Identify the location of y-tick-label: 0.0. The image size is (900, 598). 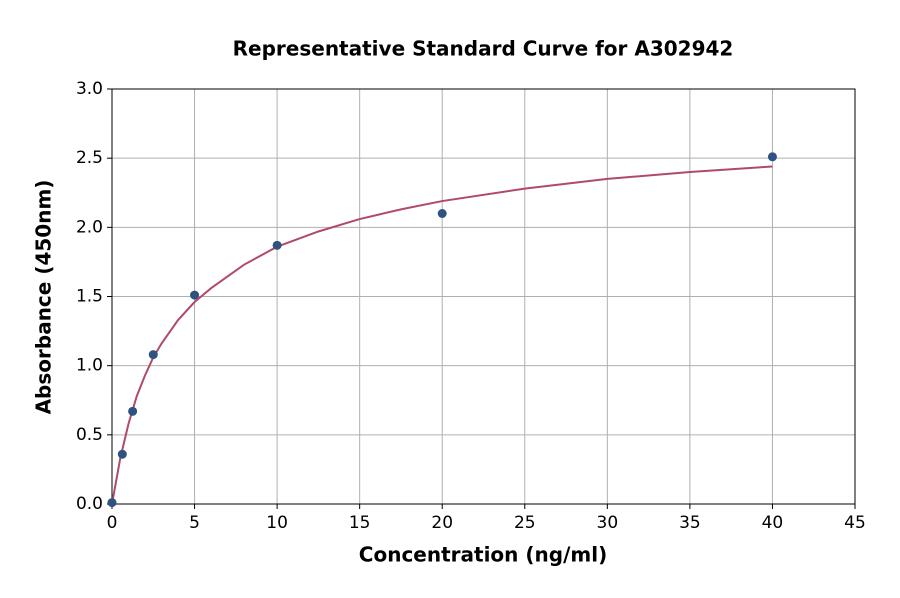
(89, 504).